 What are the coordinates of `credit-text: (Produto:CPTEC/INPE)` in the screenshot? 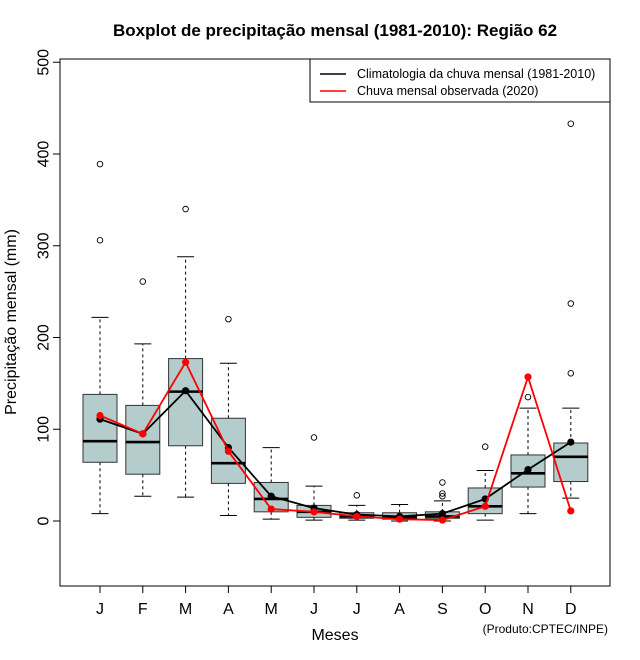 It's located at (545, 629).